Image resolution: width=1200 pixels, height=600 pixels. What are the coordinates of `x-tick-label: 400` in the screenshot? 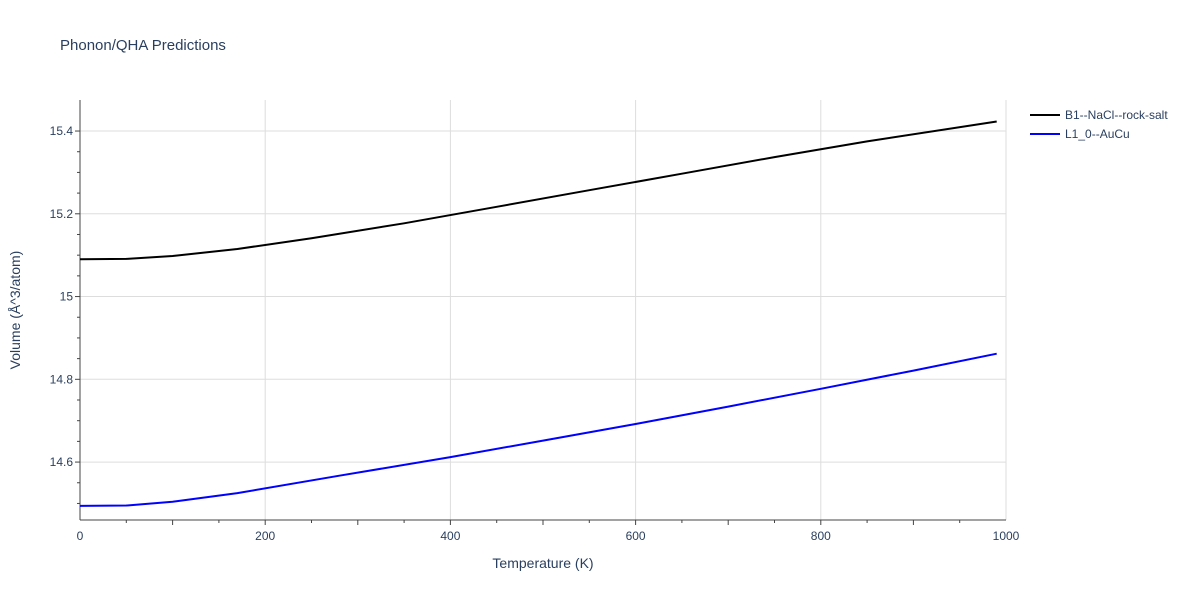 It's located at (450, 536).